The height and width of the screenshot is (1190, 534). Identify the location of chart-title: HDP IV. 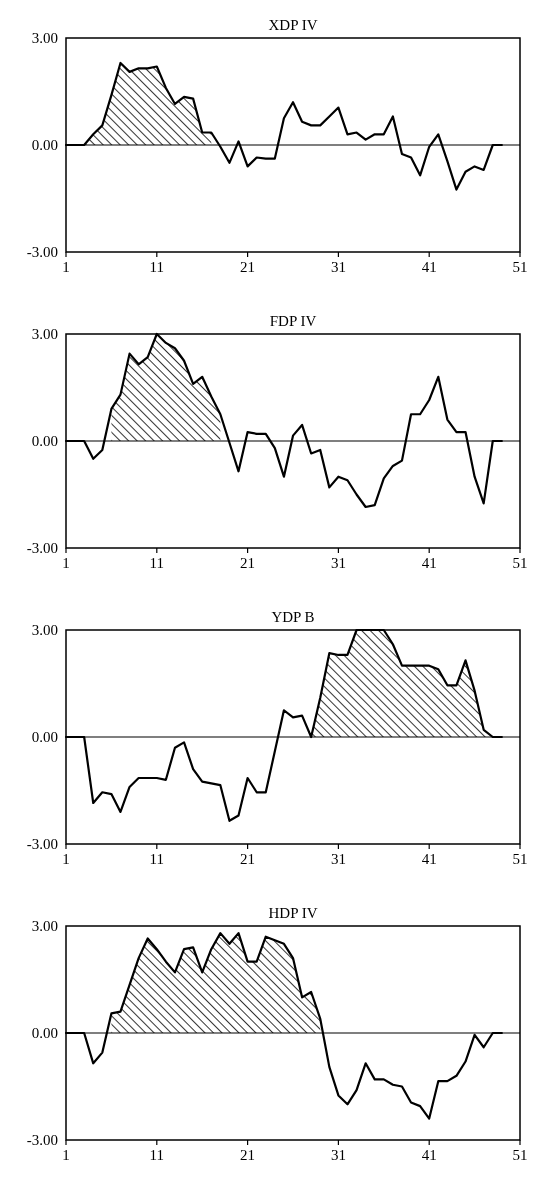
(293, 913).